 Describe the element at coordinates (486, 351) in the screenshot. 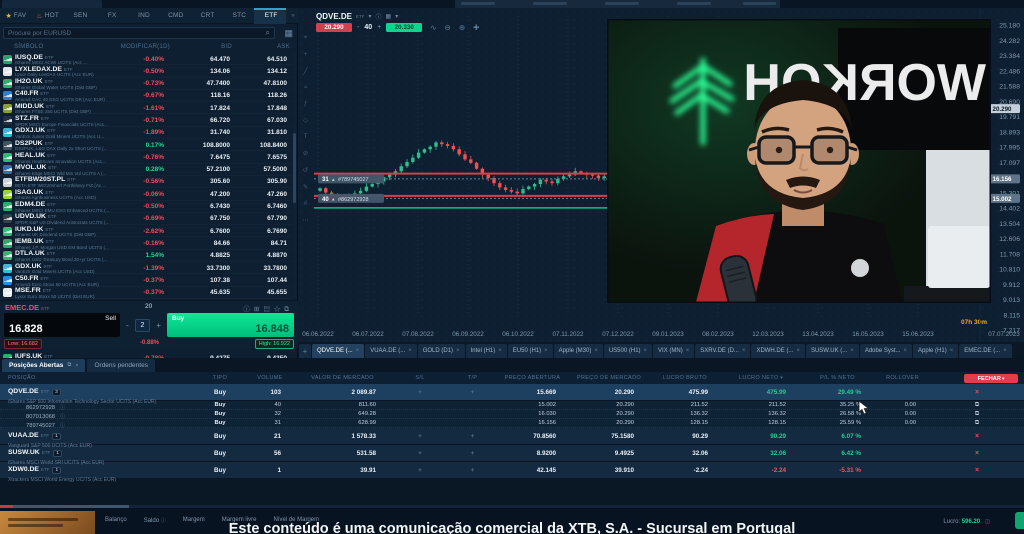

I see `chart-tab: Intel (H1) ×` at that location.